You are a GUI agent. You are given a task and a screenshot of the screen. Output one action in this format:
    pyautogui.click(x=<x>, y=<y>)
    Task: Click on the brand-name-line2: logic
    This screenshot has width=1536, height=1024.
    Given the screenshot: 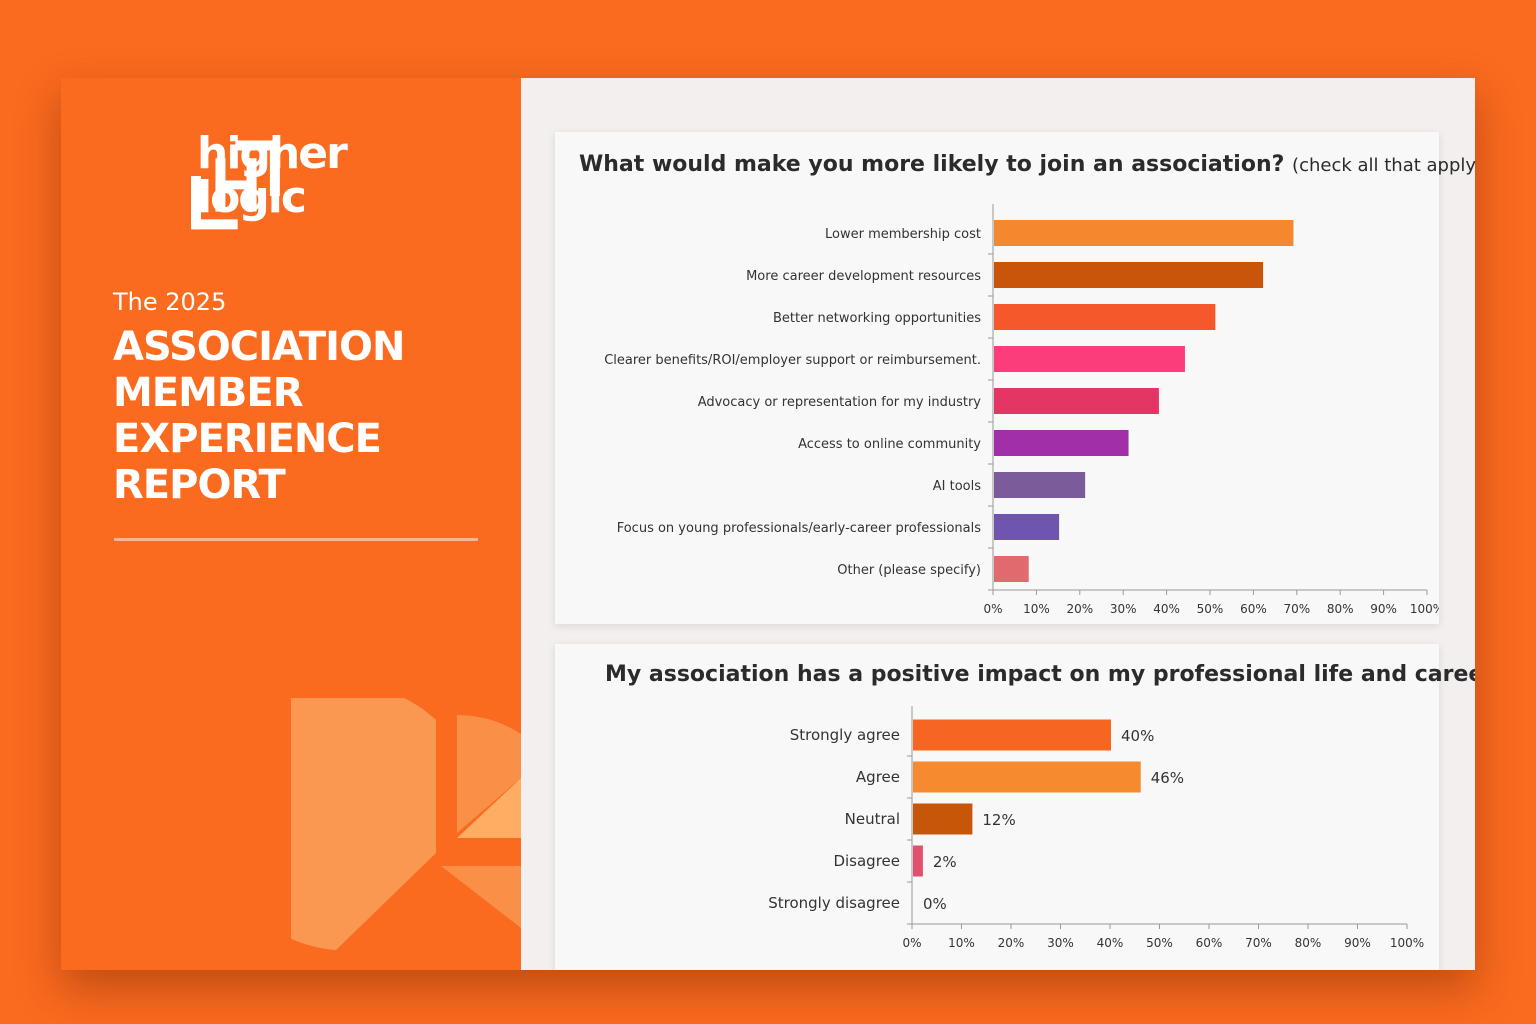 What is the action you would take?
    pyautogui.click(x=252, y=197)
    